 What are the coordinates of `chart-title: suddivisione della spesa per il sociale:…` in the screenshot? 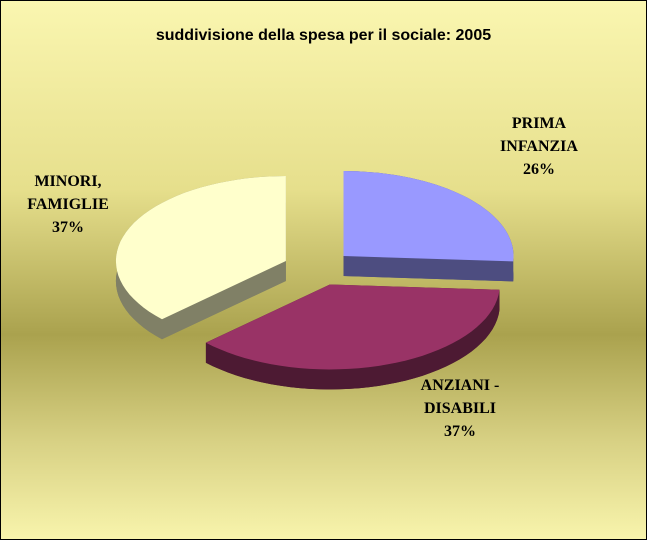 It's located at (323, 35).